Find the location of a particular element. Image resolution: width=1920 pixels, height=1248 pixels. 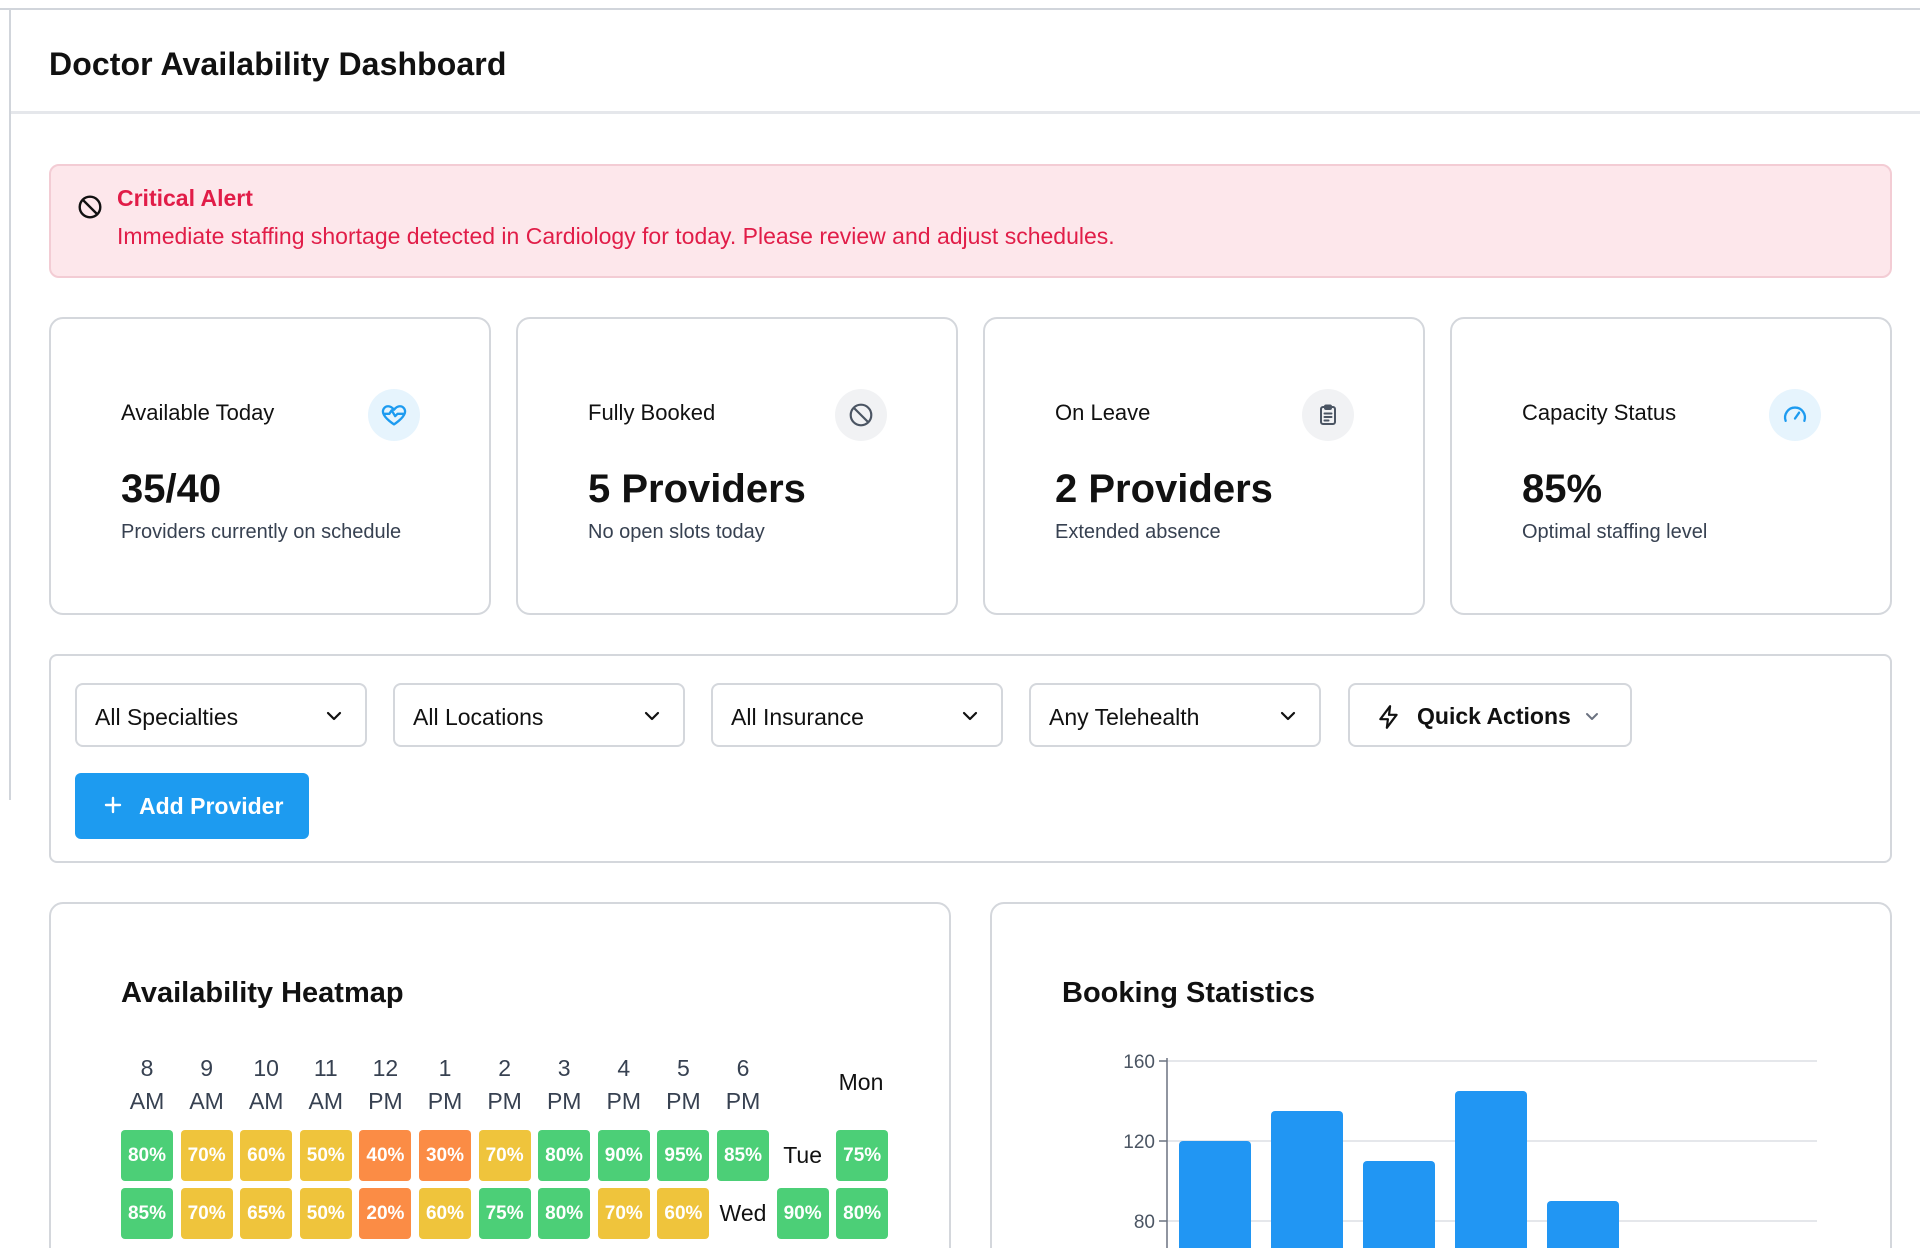

telehealth-select-value: Any Telehealth is located at coordinates (1124, 717).